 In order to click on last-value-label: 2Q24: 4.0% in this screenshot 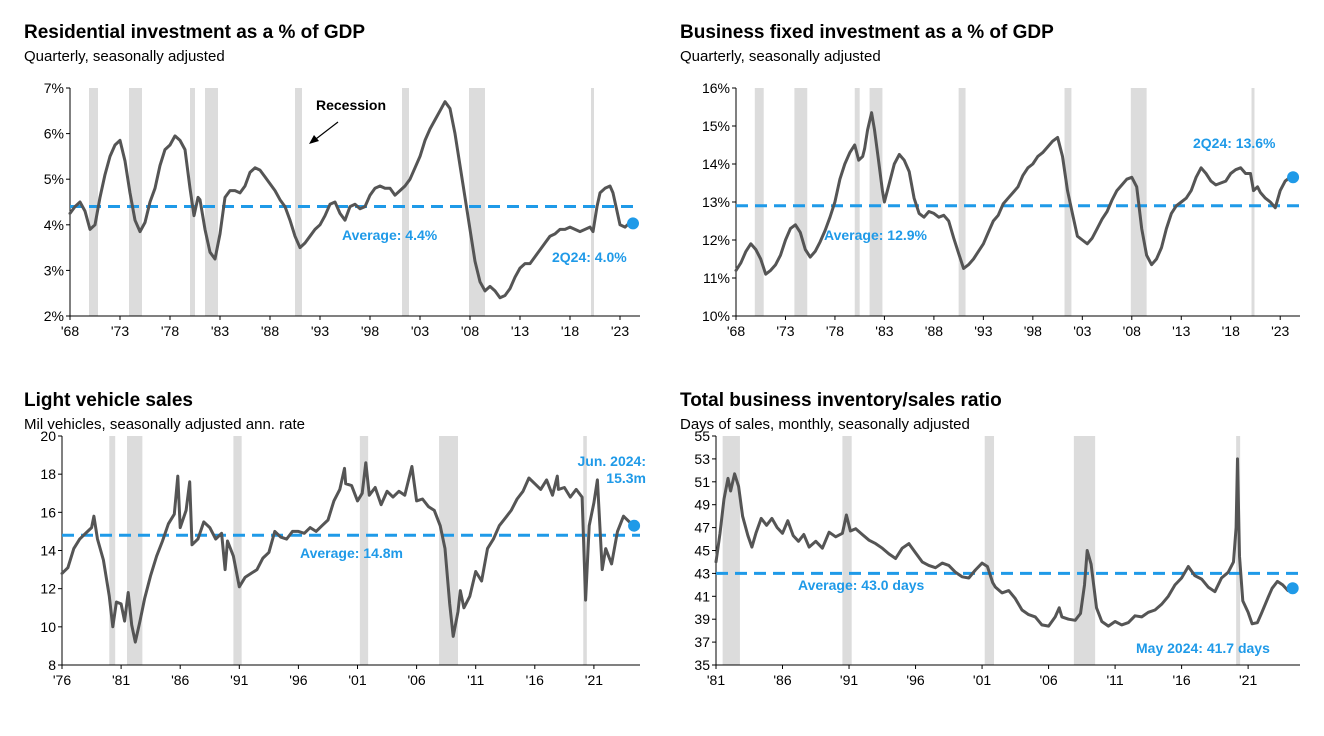, I will do `click(589, 257)`.